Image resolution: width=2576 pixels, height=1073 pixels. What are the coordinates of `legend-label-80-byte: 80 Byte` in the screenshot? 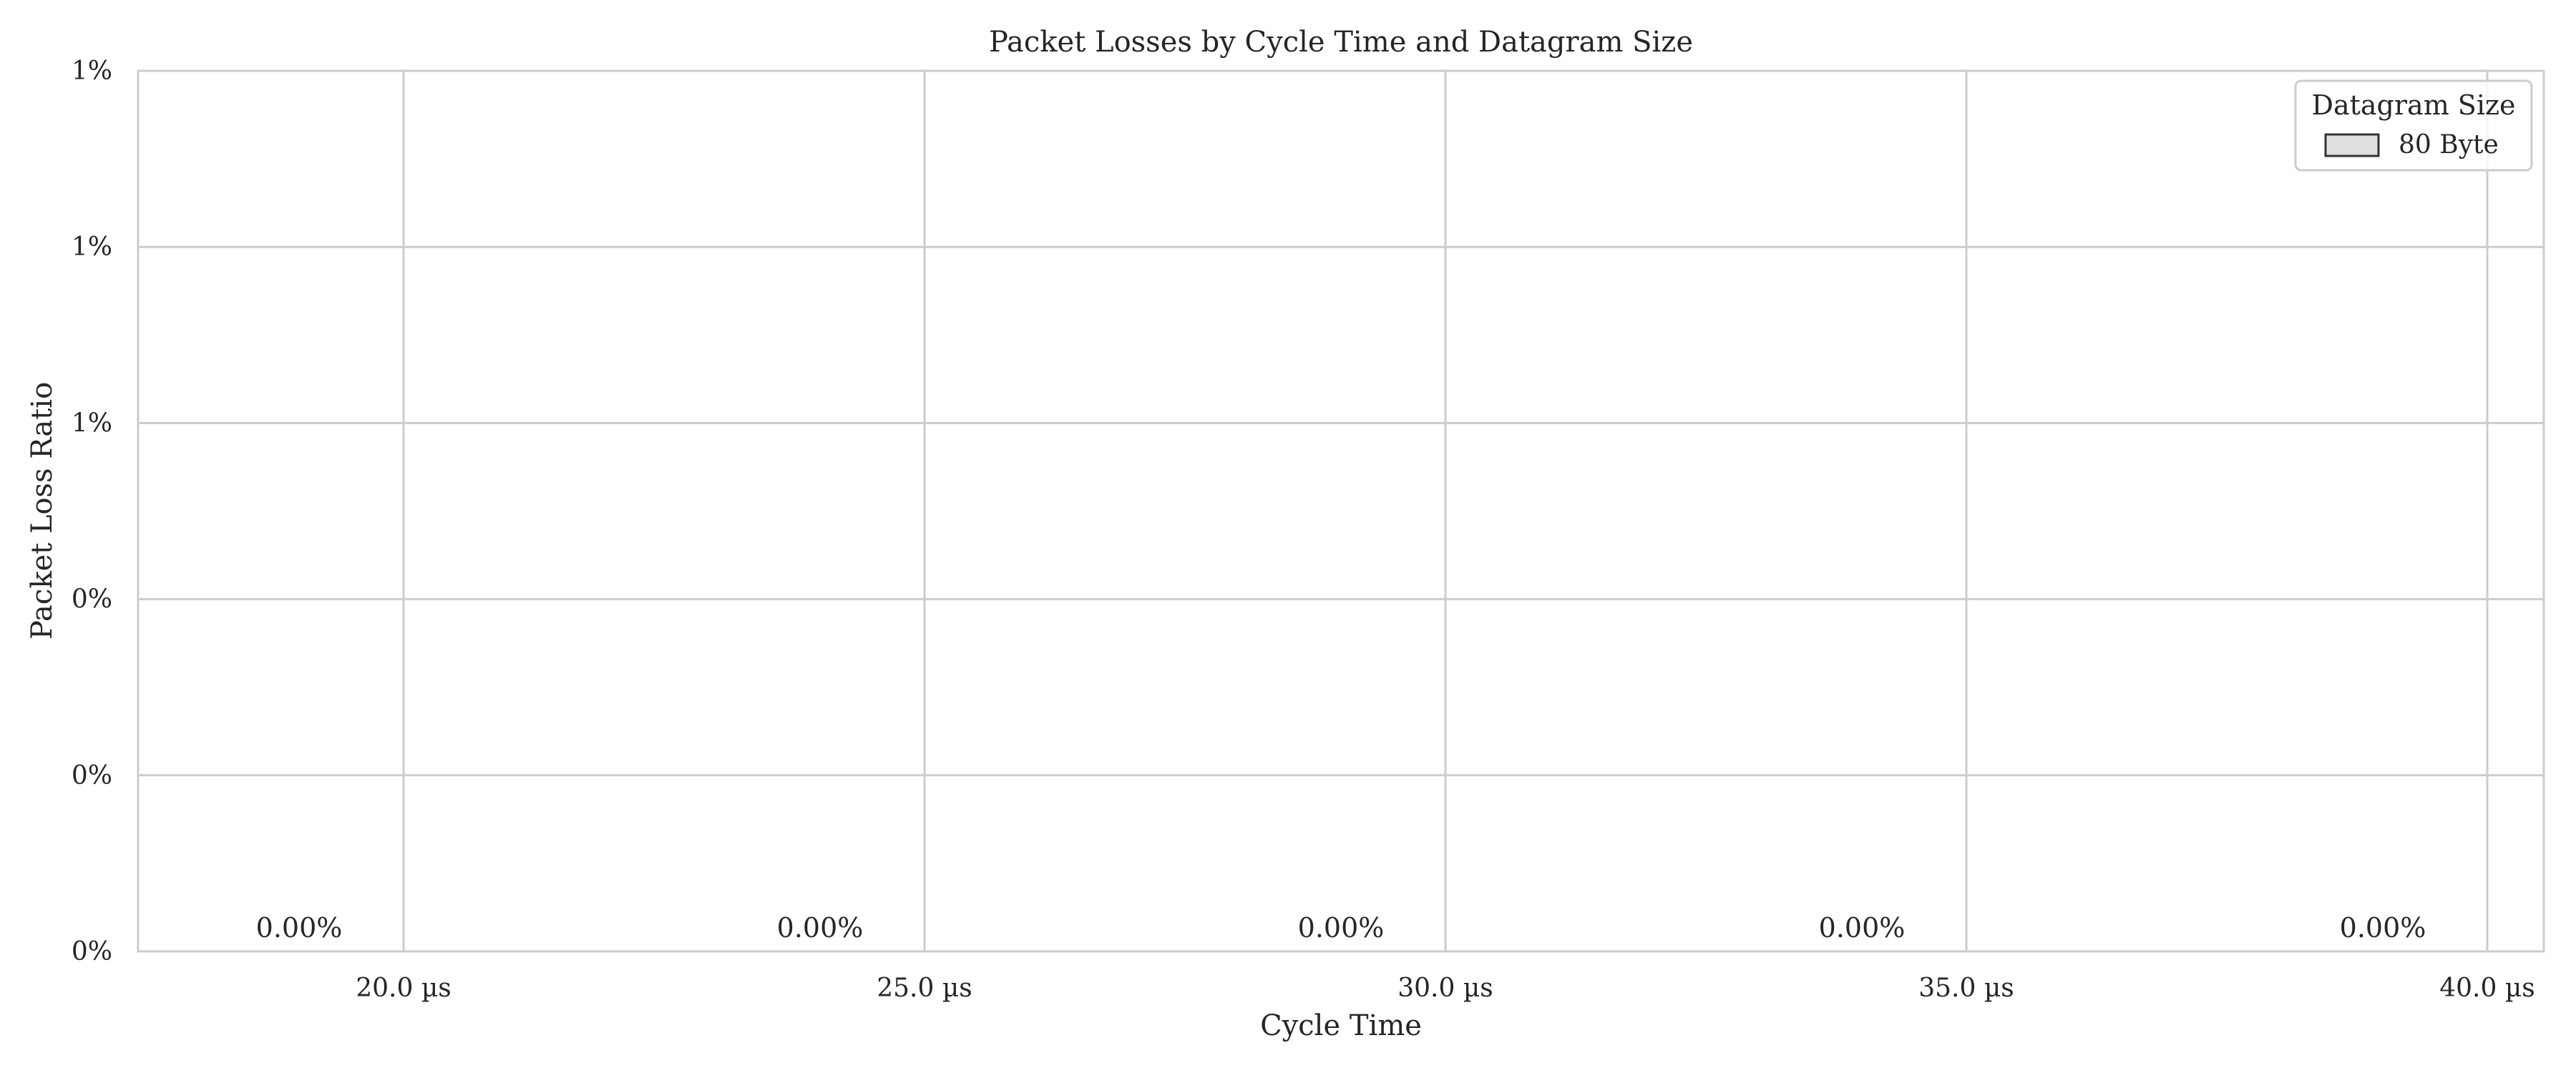 It's located at (2449, 145).